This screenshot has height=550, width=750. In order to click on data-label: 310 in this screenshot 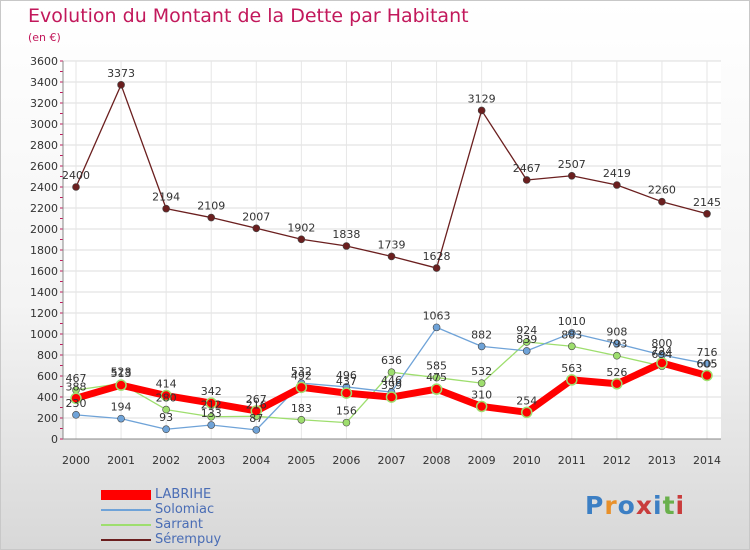, I will do `click(481, 394)`.